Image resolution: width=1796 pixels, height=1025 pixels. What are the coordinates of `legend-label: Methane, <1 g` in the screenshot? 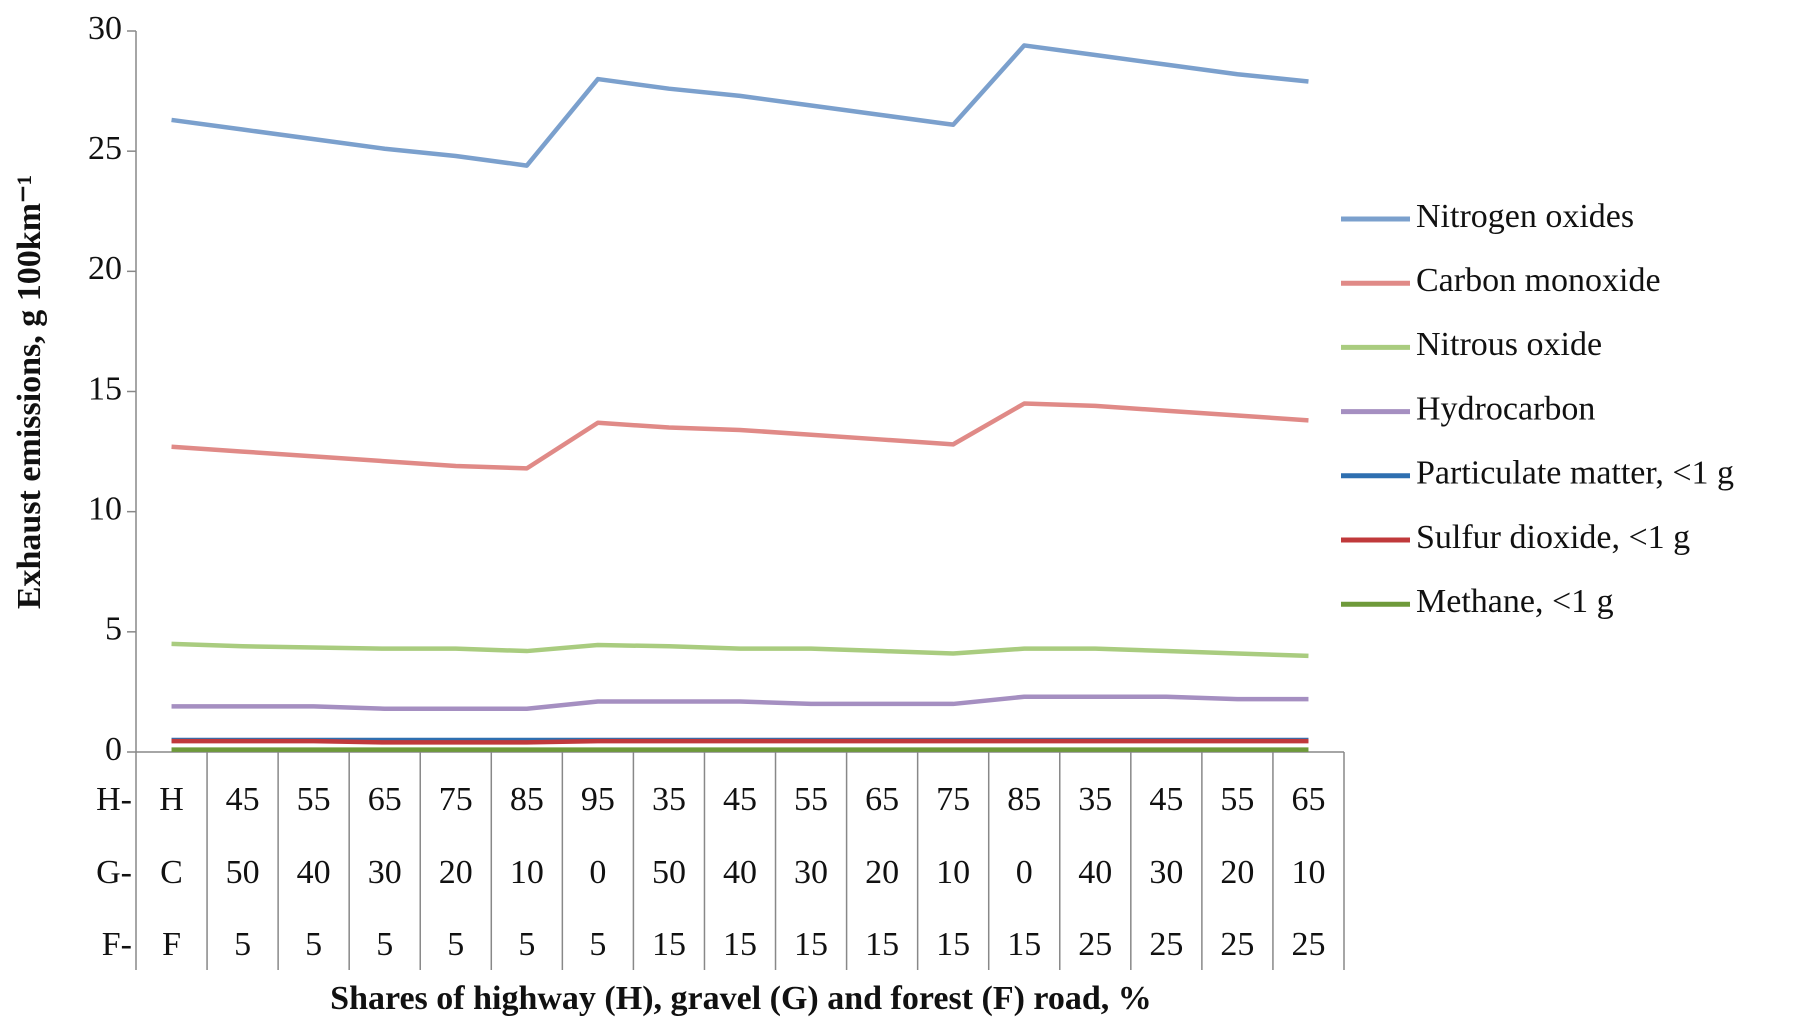 It's located at (1515, 601).